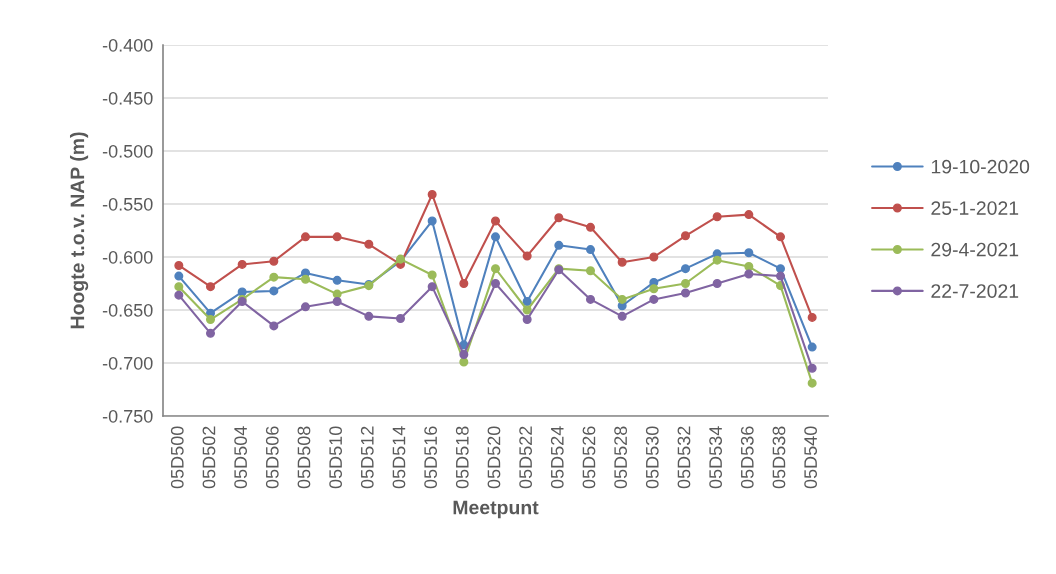  Describe the element at coordinates (589, 457) in the screenshot. I see `x-tick-label: 05D526` at that location.